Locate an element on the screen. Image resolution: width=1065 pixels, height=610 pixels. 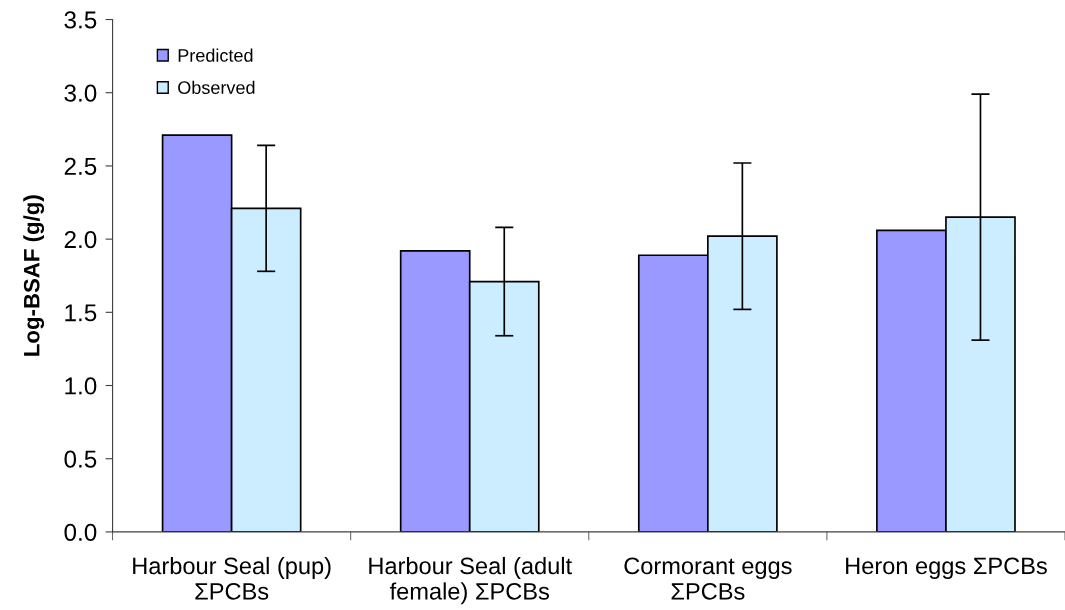
legend-label: Predicted is located at coordinates (215, 55).